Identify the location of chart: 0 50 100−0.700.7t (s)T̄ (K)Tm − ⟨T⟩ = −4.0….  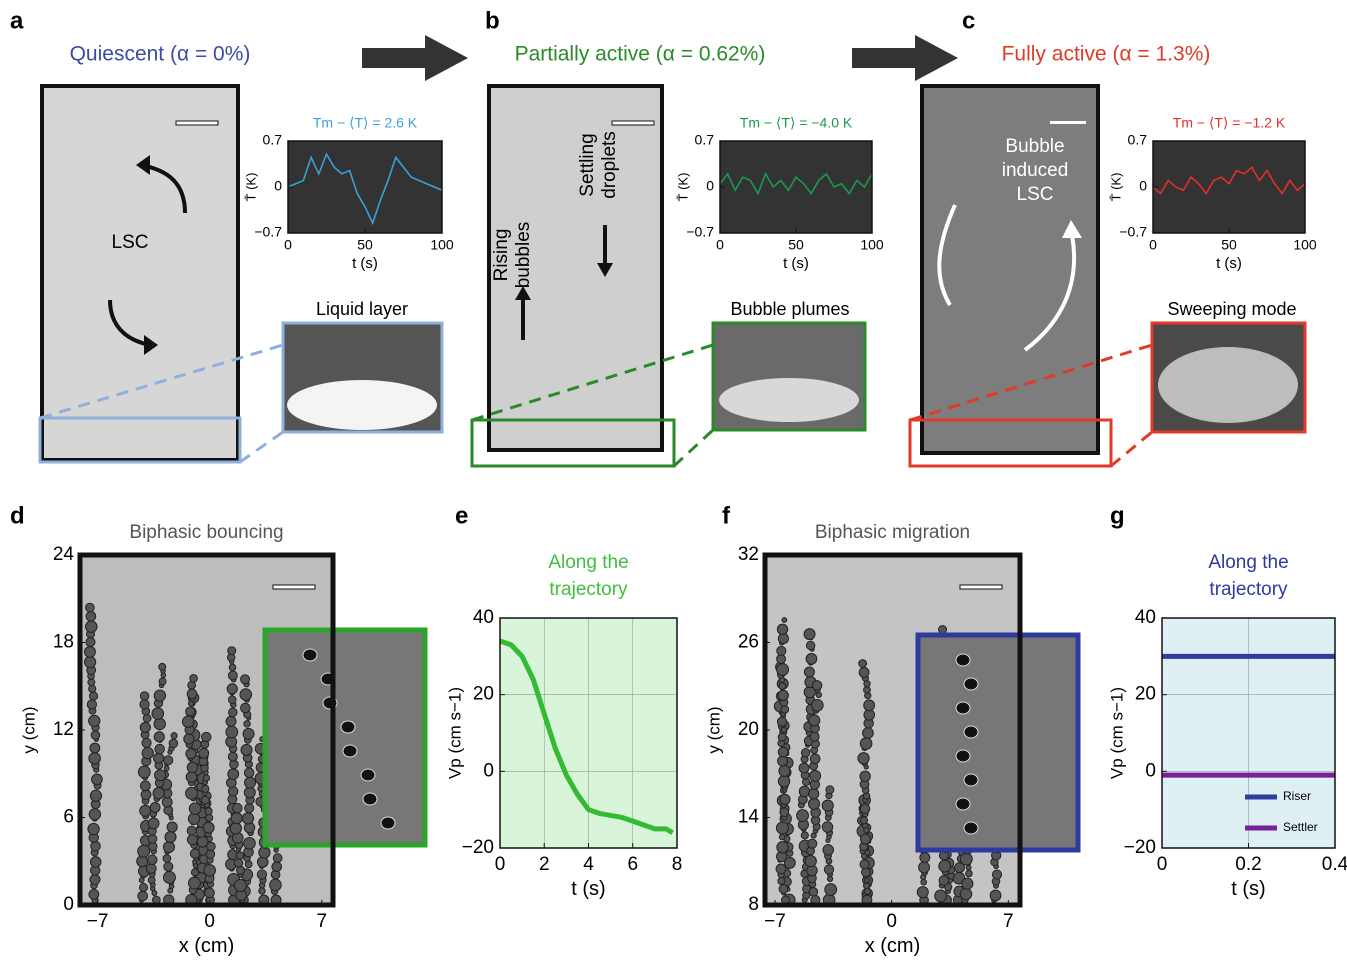
(779, 193).